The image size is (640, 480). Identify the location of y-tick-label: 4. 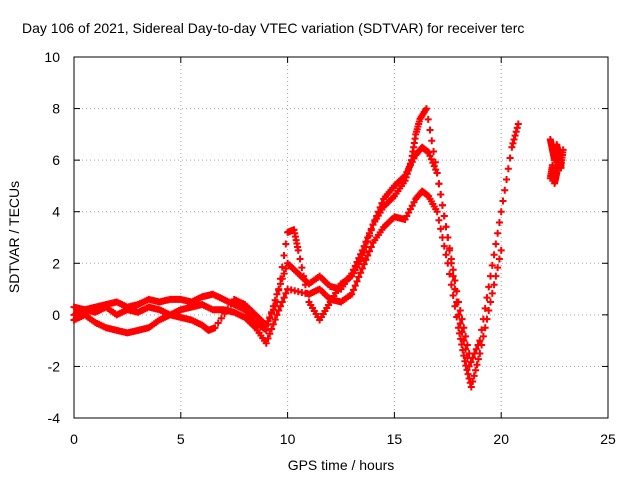
(56, 212).